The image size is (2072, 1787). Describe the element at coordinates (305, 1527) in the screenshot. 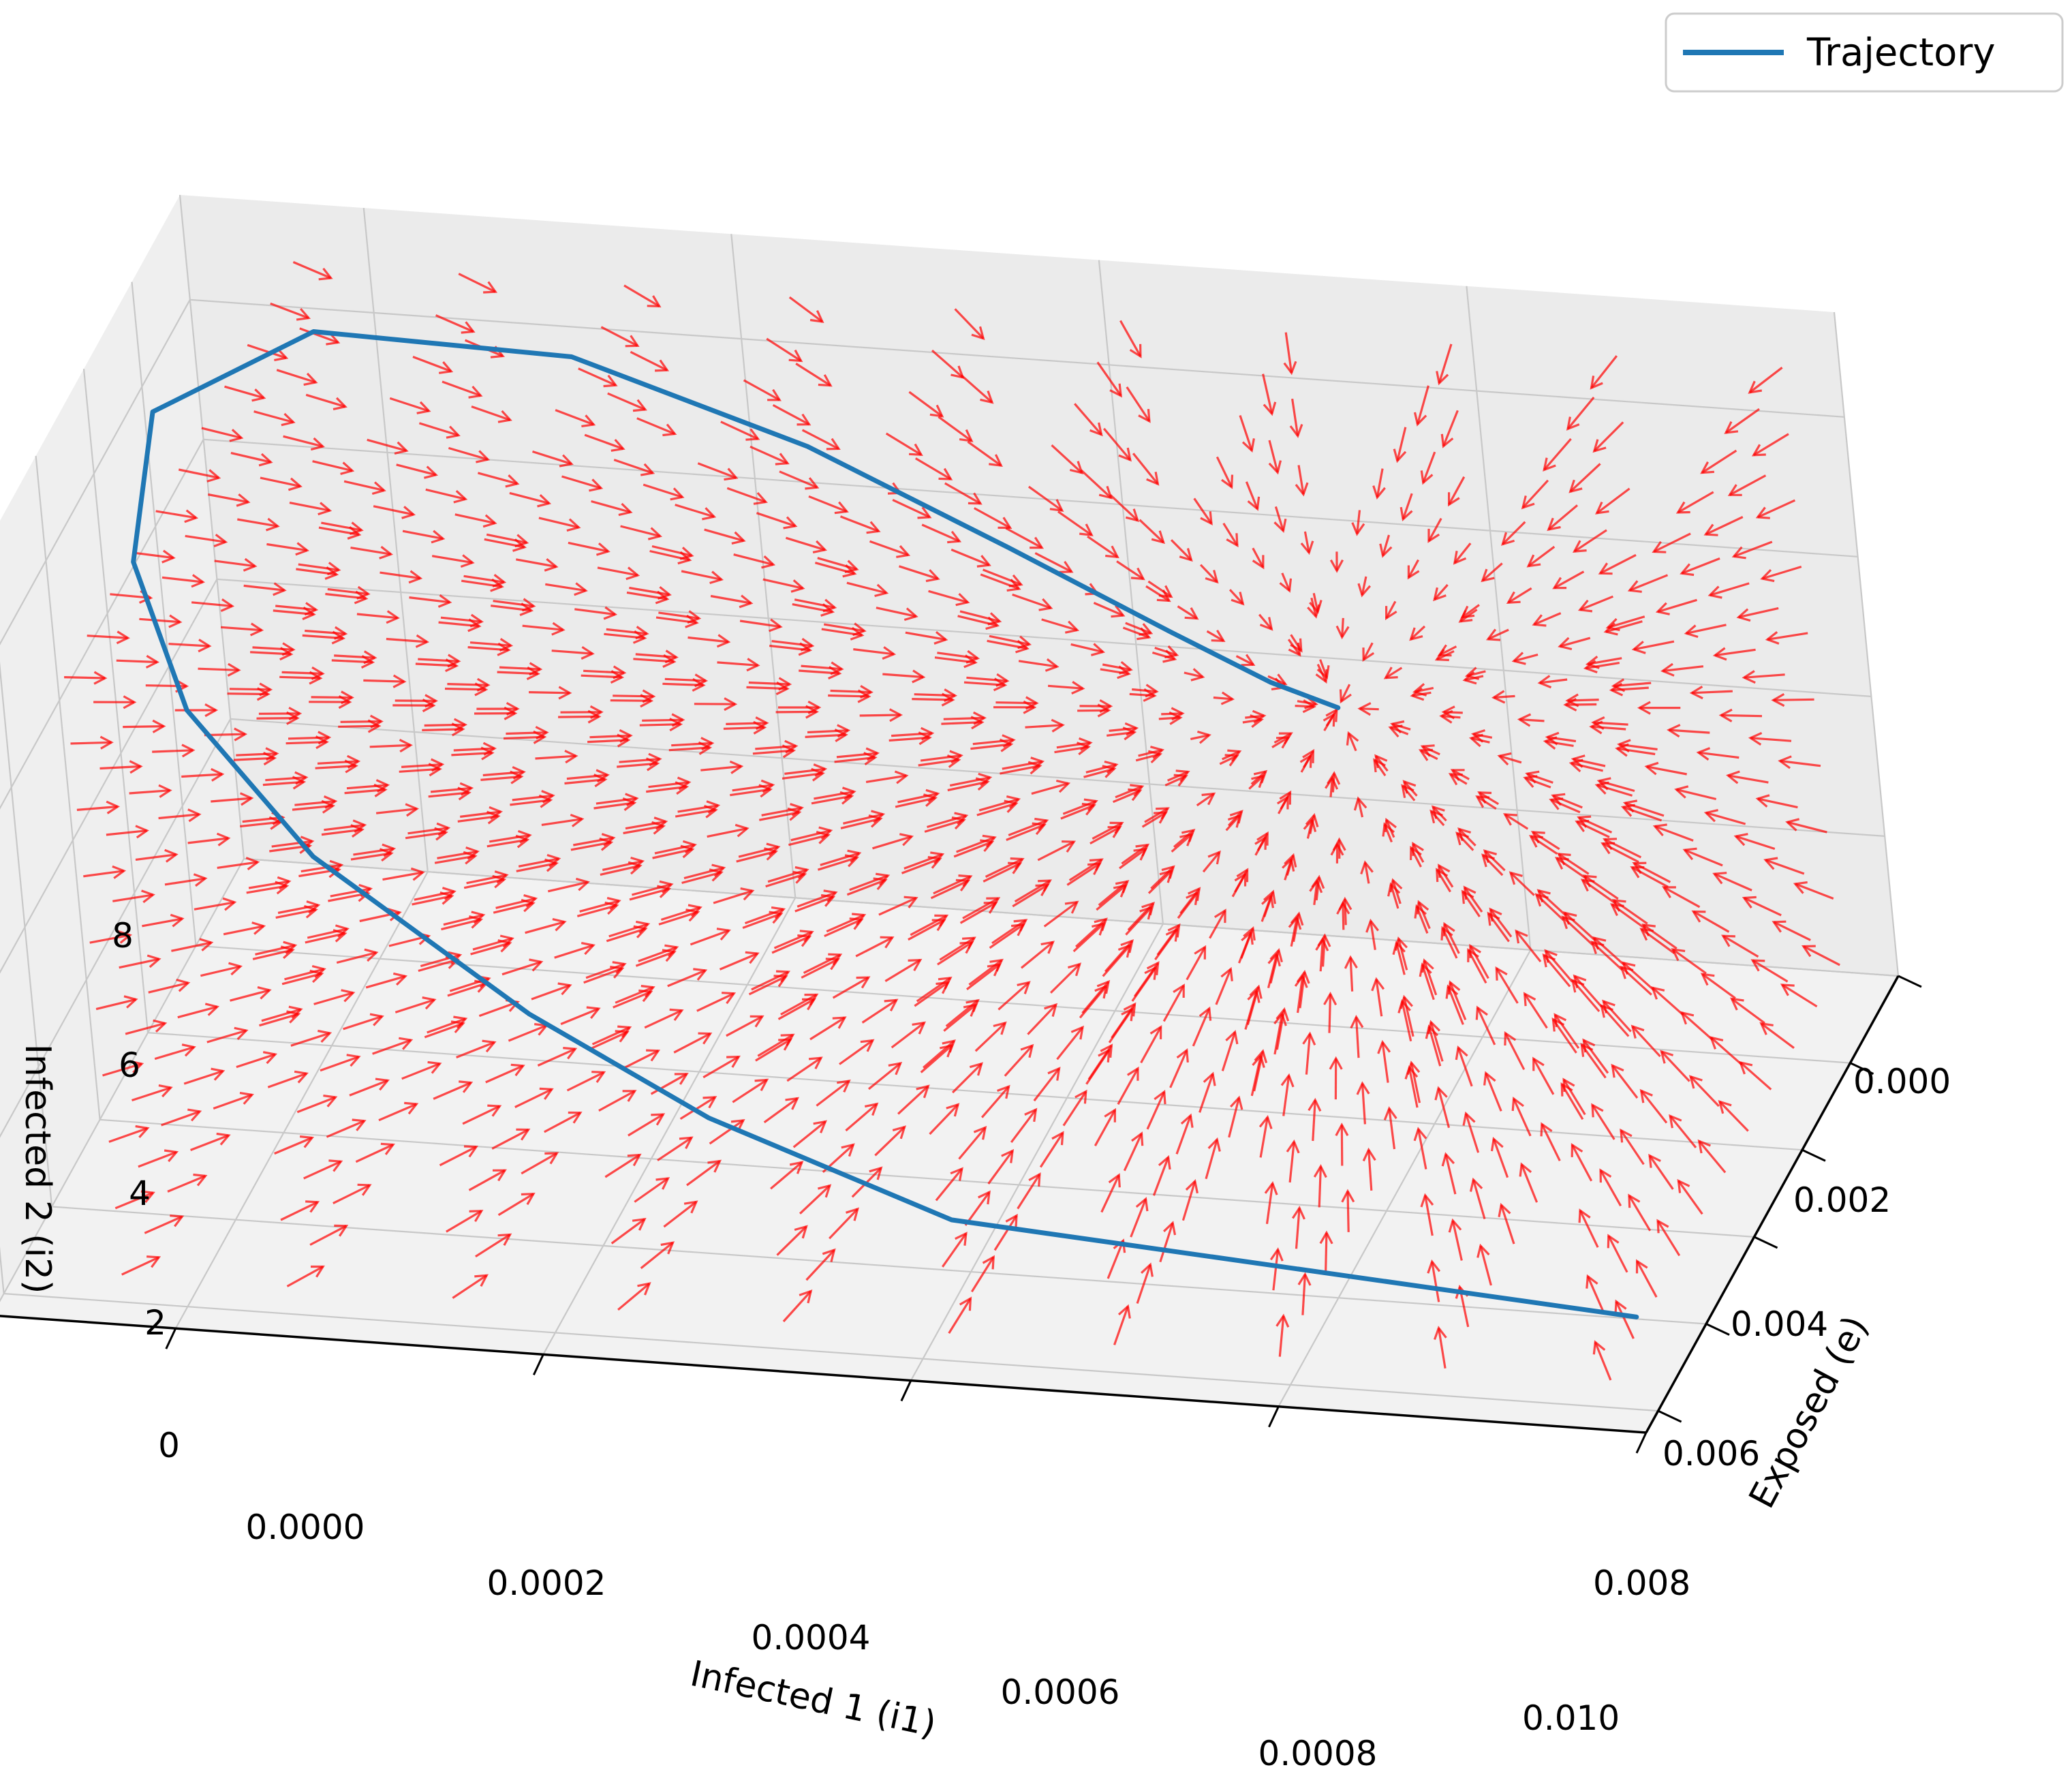

I see `x-tick-label-0: 0.0000` at that location.